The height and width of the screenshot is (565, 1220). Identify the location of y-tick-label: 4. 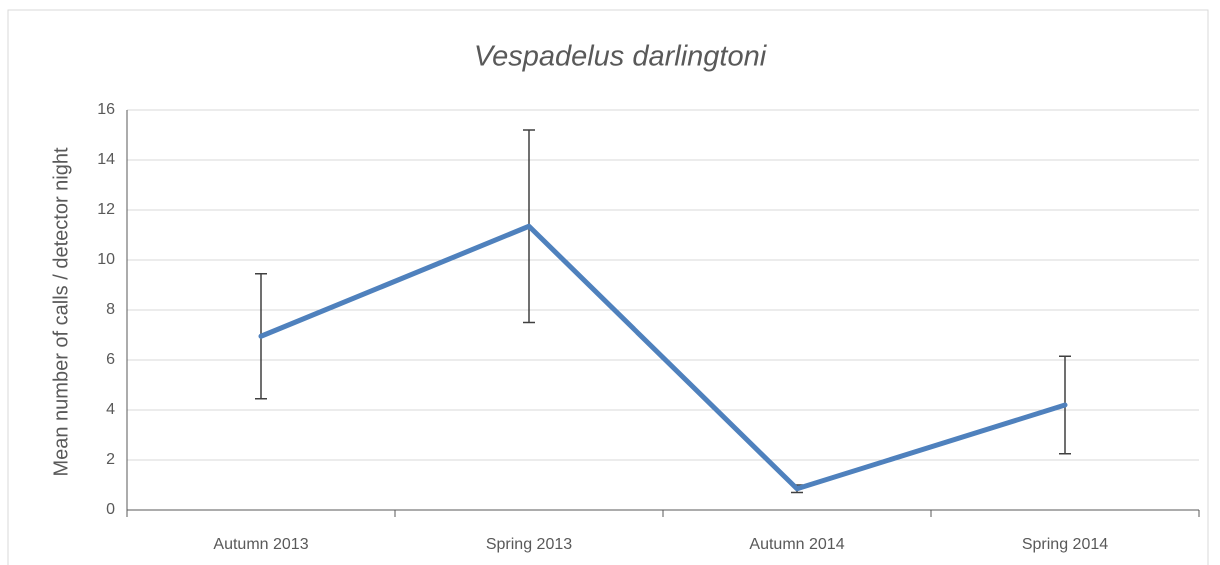
(110, 409).